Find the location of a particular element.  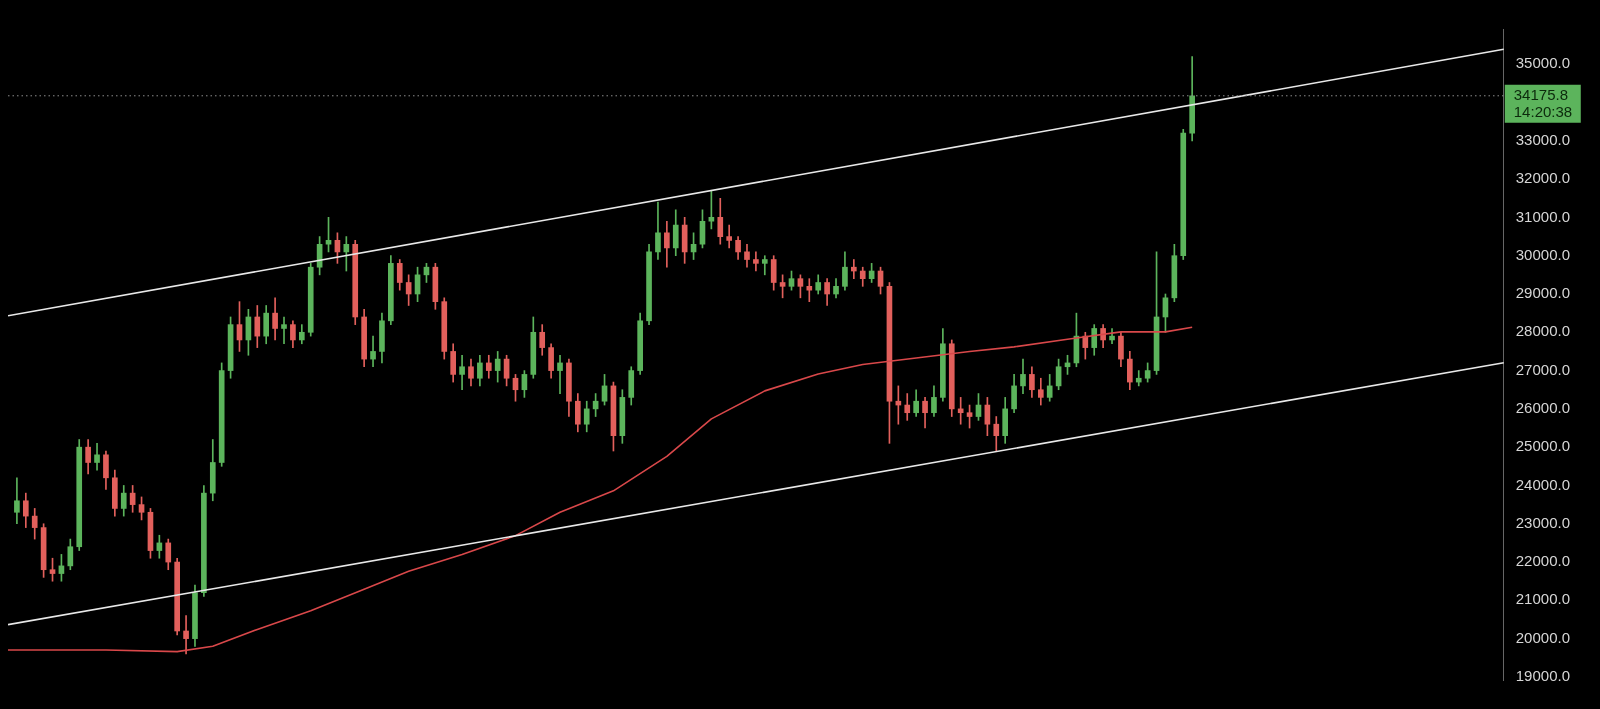

y-tick-label: 32000.0 is located at coordinates (1543, 178).